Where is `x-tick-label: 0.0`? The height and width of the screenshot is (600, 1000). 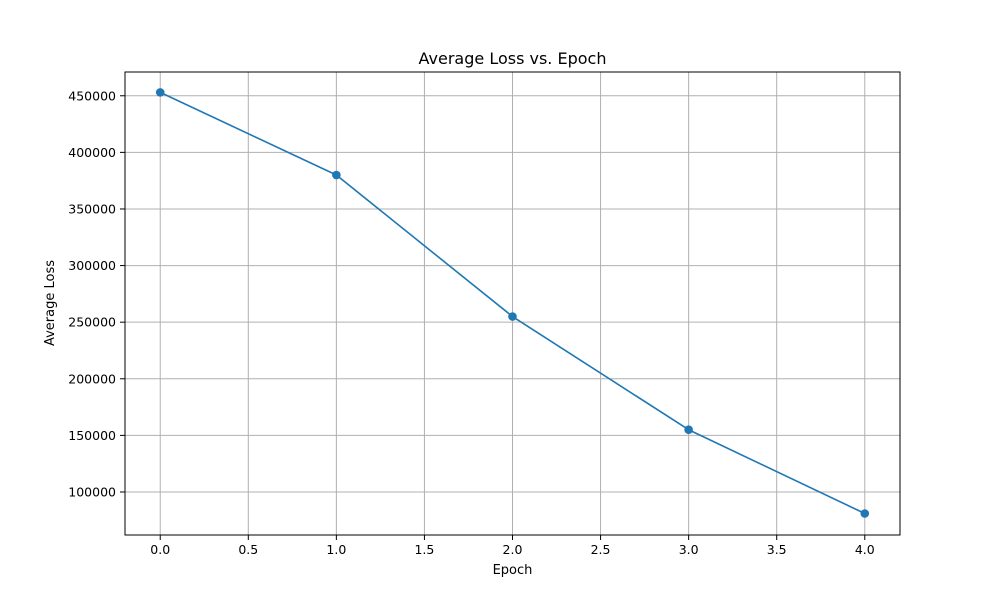
x-tick-label: 0.0 is located at coordinates (160, 549).